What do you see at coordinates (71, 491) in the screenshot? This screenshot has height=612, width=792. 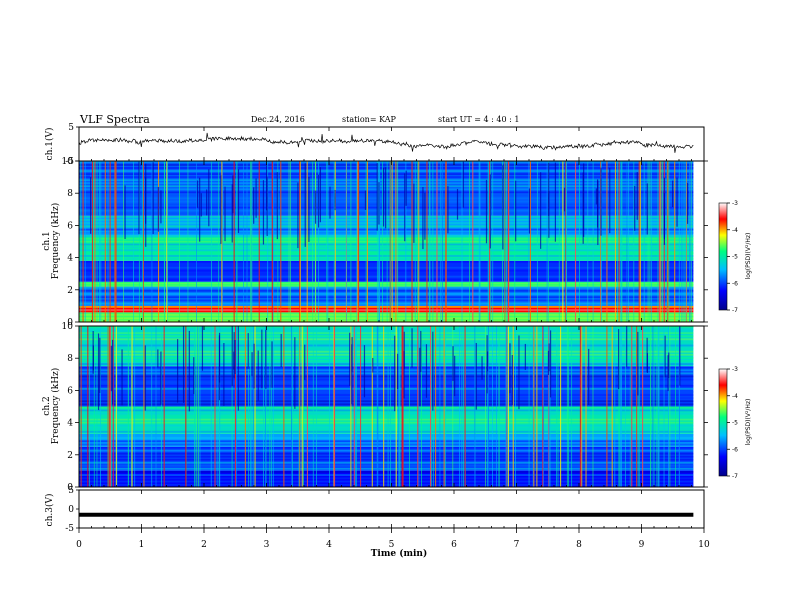 I see `ch3-ytick-label: 5` at bounding box center [71, 491].